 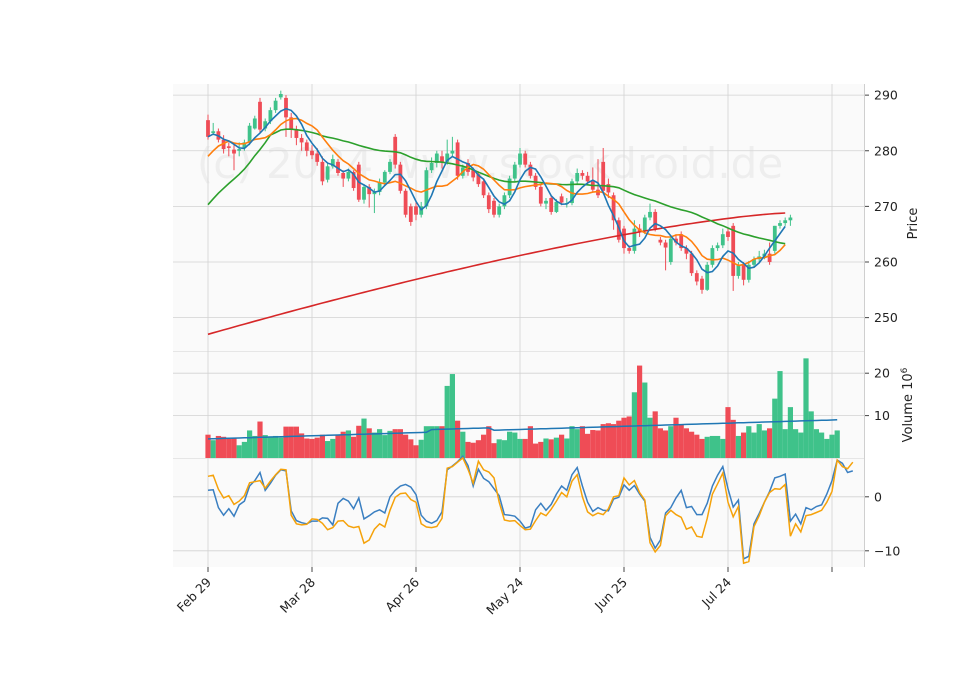 I want to click on x-tick-label: May 24, so click(x=504, y=595).